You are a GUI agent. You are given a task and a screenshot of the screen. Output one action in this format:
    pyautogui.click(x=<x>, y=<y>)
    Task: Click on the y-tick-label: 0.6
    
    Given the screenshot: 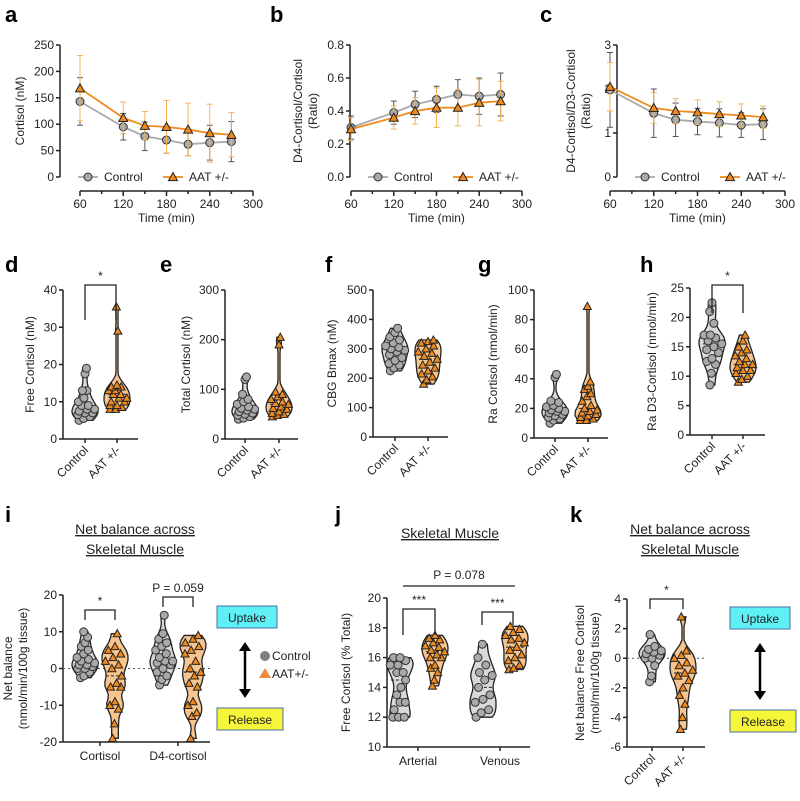 What is the action you would take?
    pyautogui.click(x=335, y=78)
    